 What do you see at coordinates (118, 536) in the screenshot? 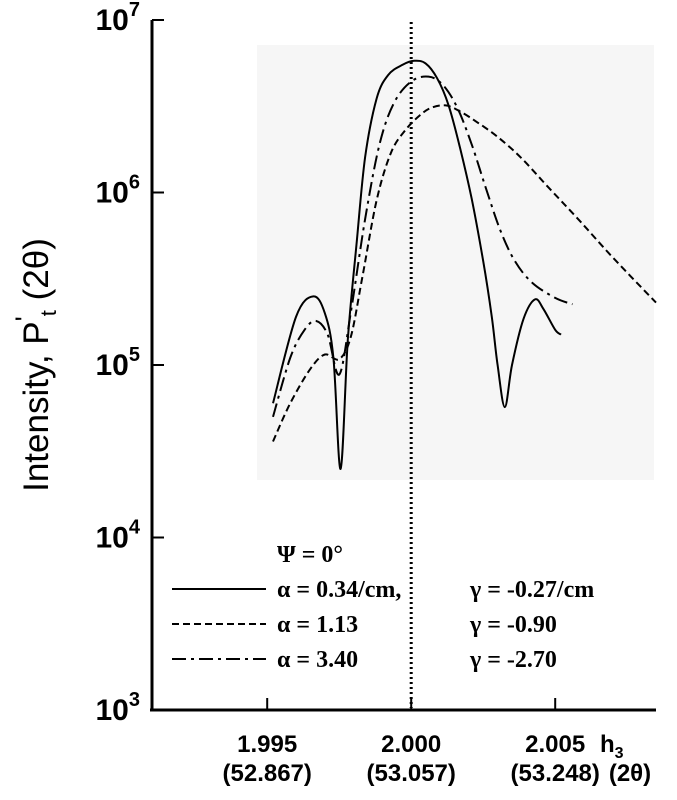
I see `y-tick-label: 10⁴` at bounding box center [118, 536].